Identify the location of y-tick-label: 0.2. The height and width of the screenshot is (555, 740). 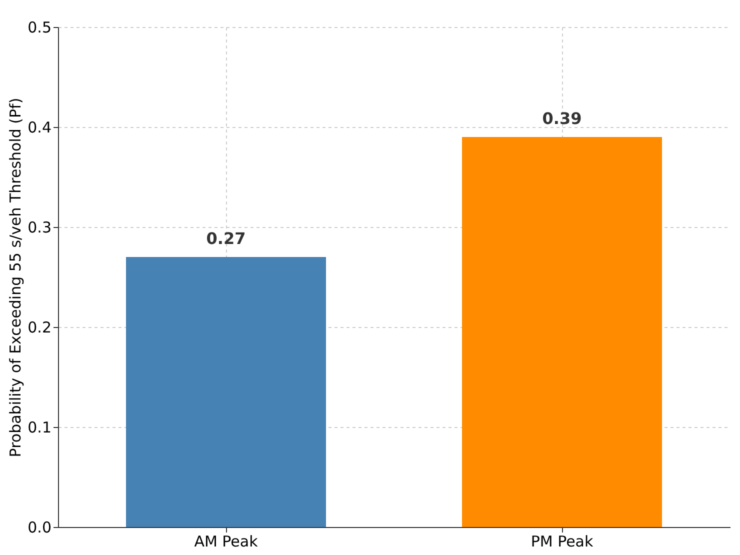
(40, 327).